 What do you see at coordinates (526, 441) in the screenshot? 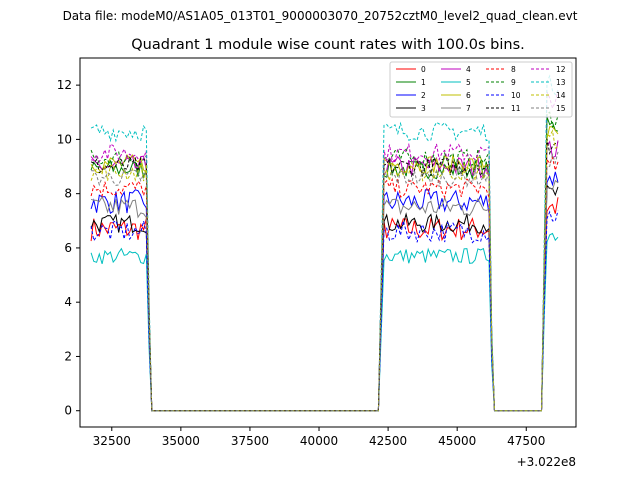
I see `x-tick-label: 47500` at bounding box center [526, 441].